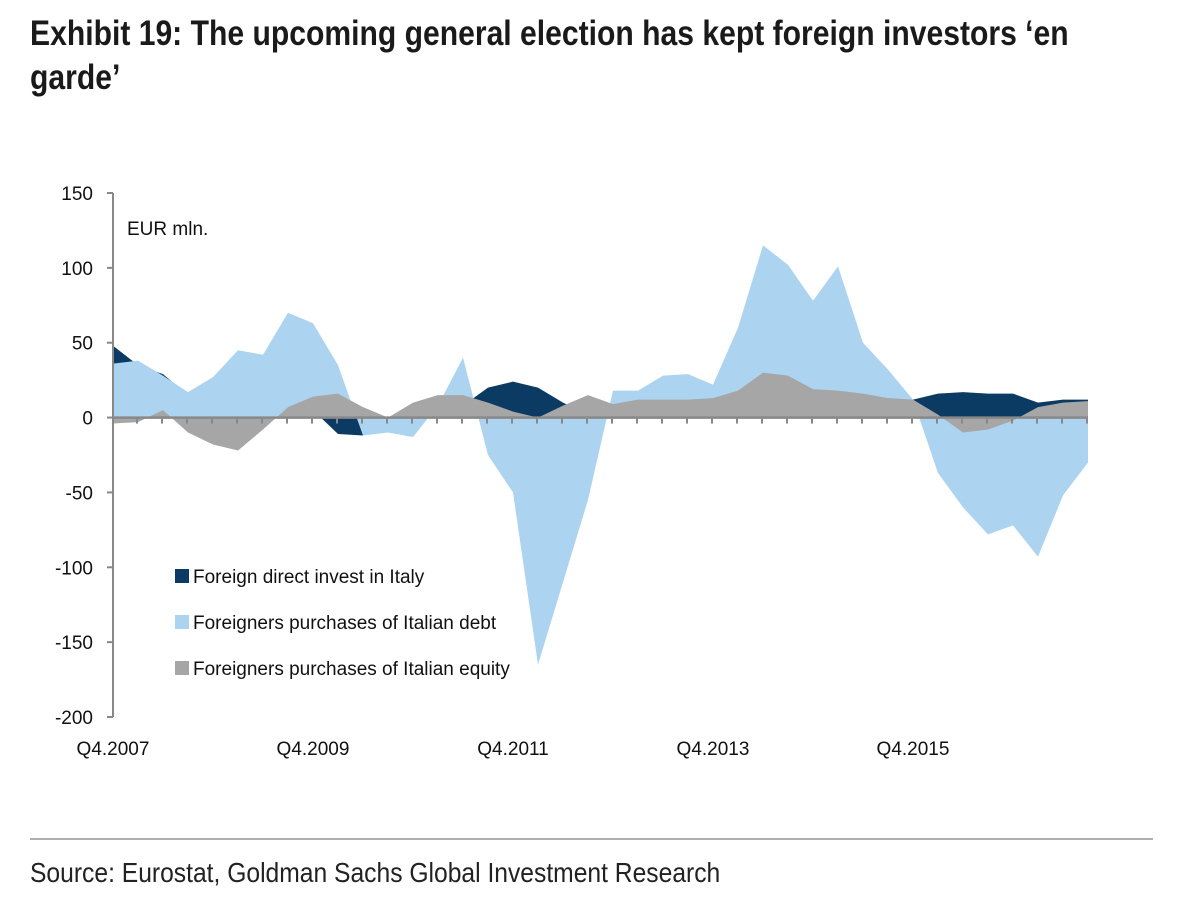 The image size is (1200, 913). Describe the element at coordinates (913, 749) in the screenshot. I see `x-tick-label: Q4.2015` at that location.